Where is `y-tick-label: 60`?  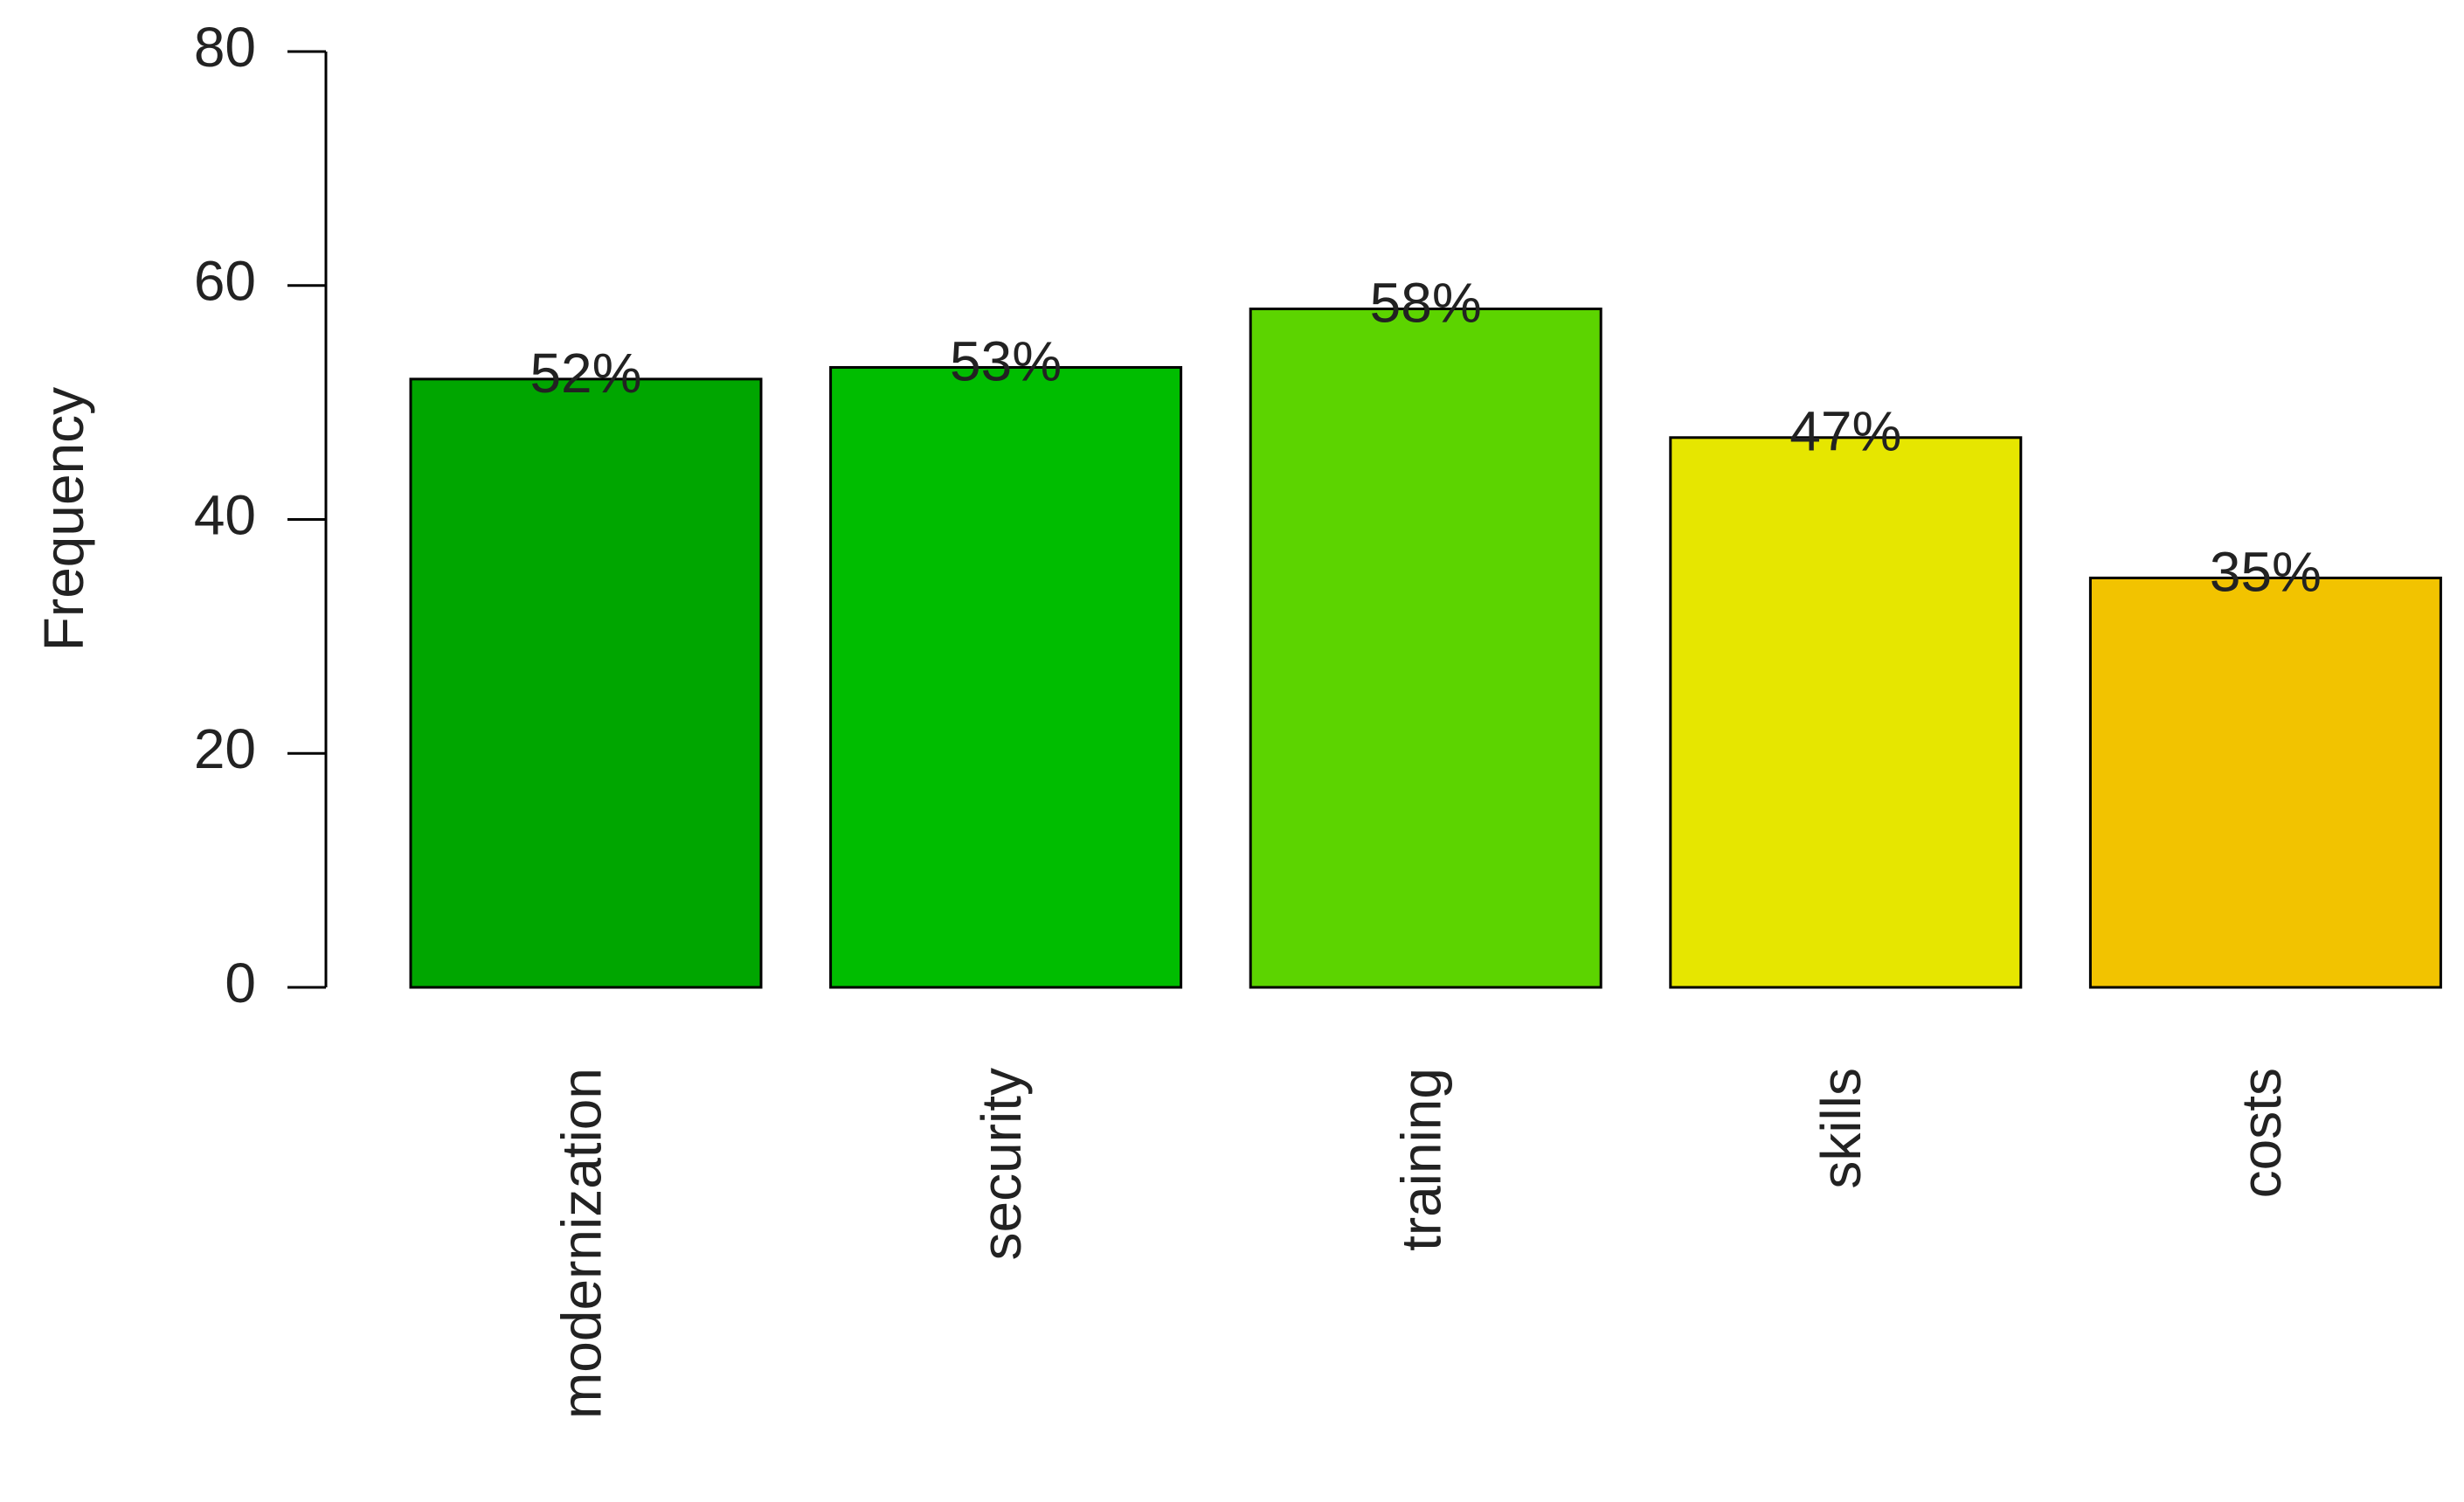 y-tick-label: 60 is located at coordinates (225, 281).